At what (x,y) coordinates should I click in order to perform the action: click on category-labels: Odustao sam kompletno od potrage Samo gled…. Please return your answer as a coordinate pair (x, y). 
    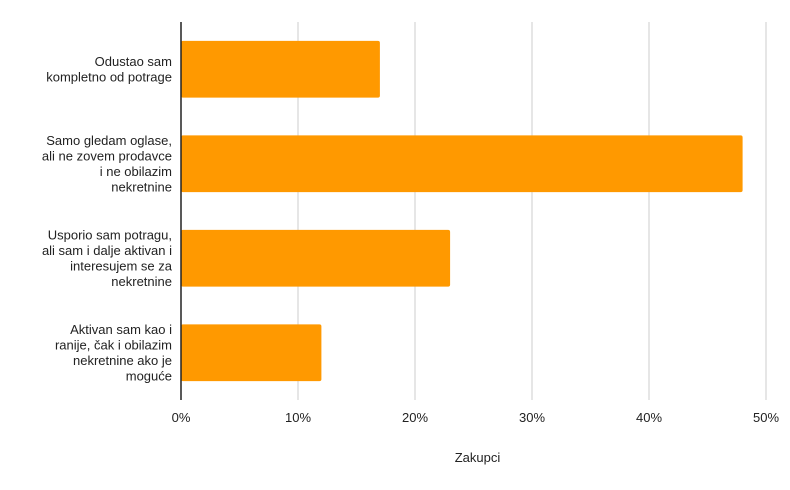
    Looking at the image, I should click on (107, 219).